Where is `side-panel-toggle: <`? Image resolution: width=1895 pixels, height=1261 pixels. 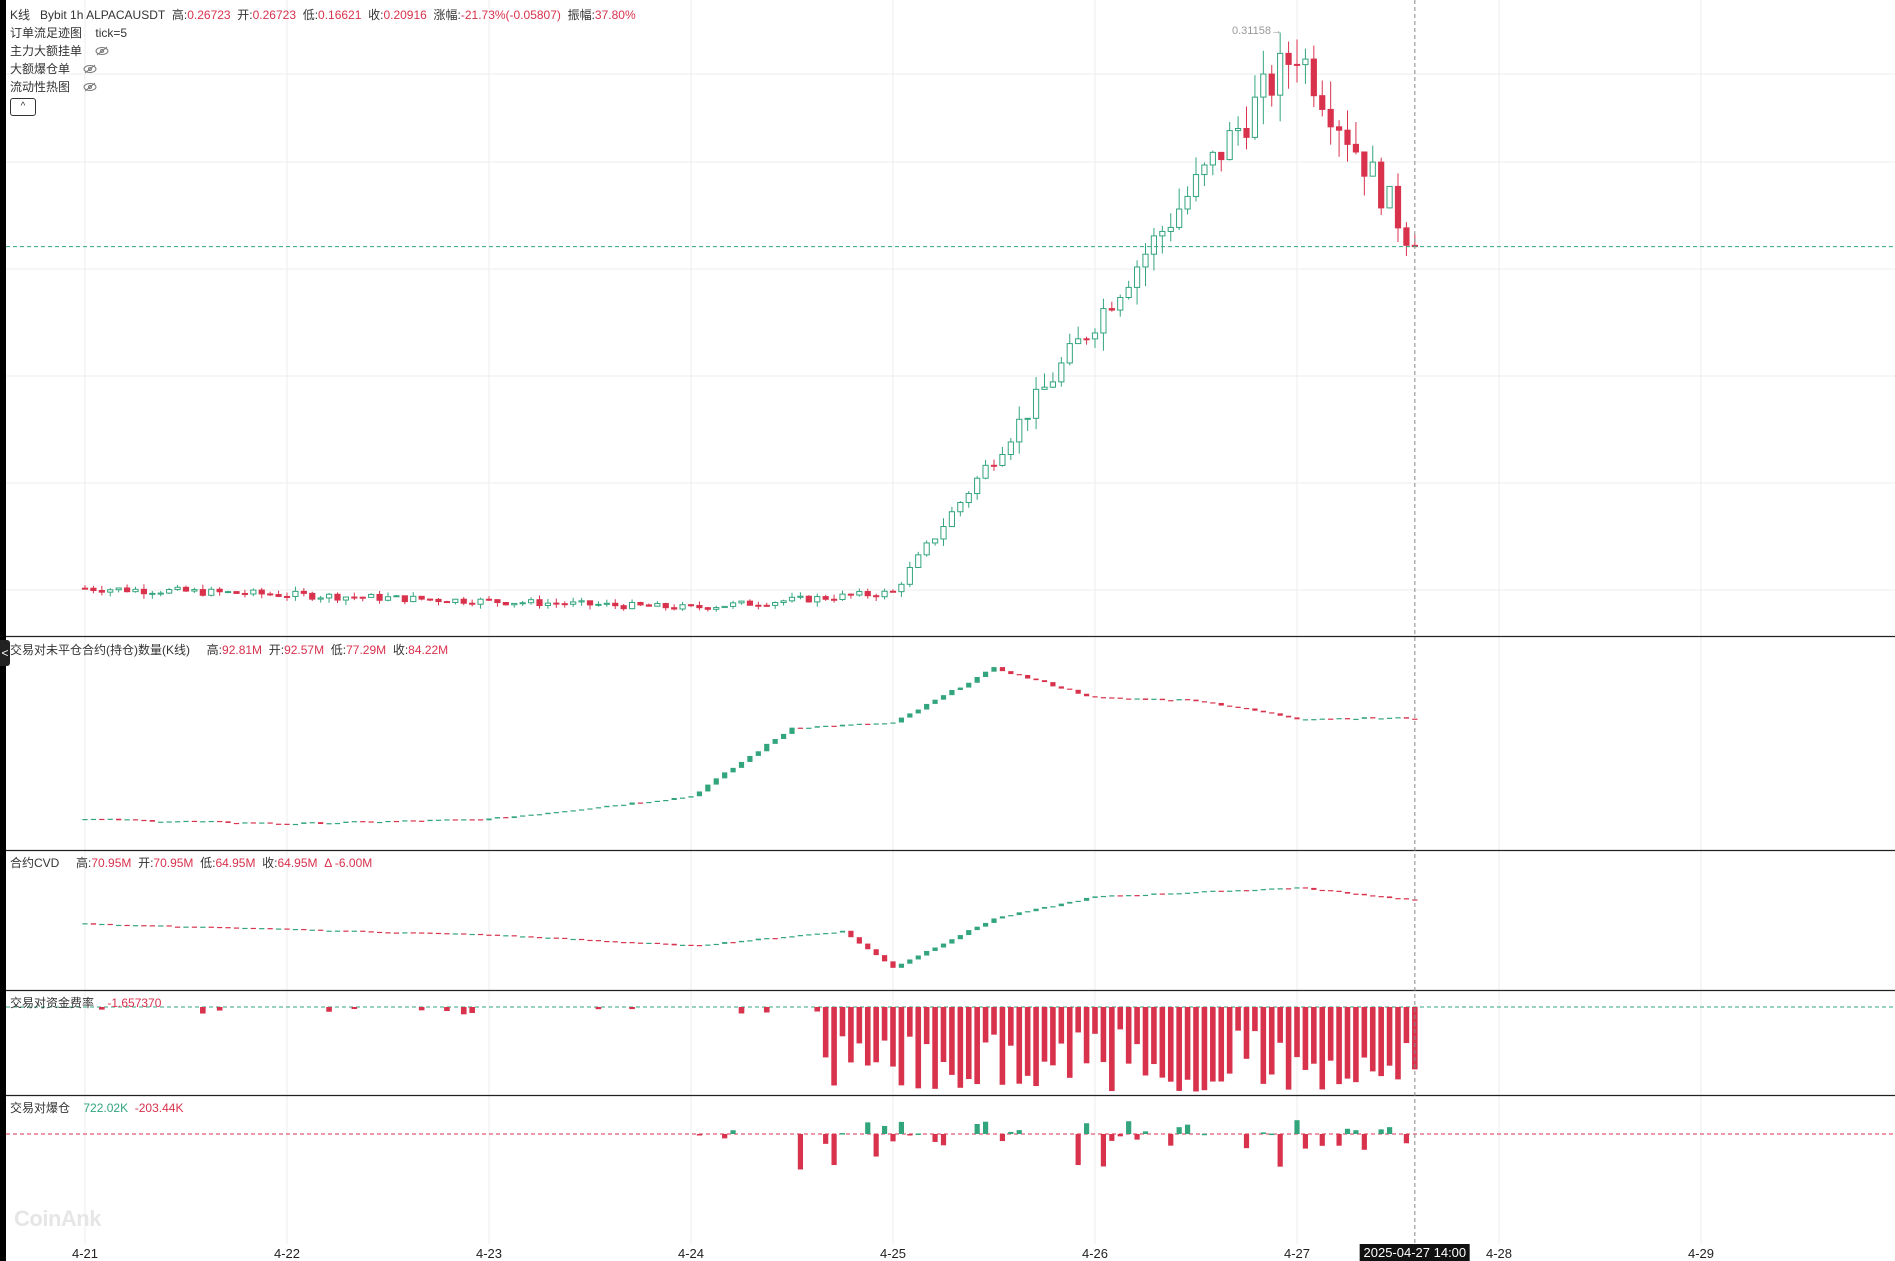
side-panel-toggle: < is located at coordinates (5, 653).